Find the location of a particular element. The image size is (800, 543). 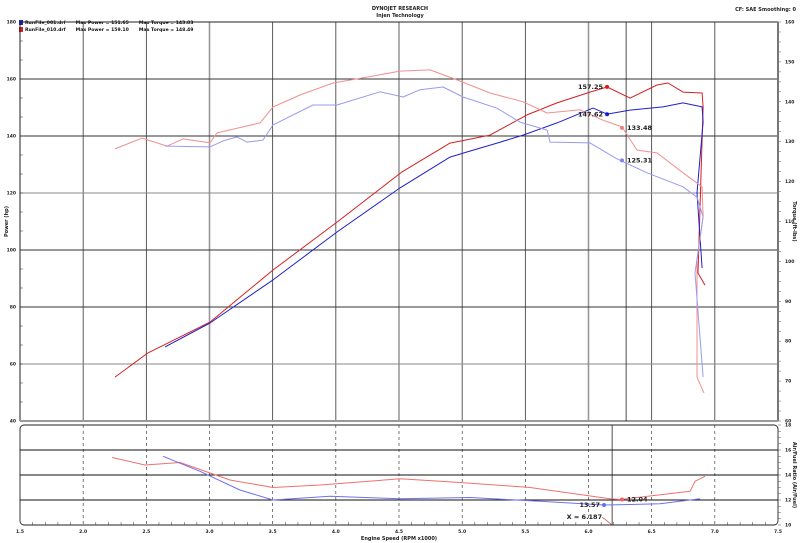

y2-axis-title: Torque (ft-lbs) is located at coordinates (794, 221).